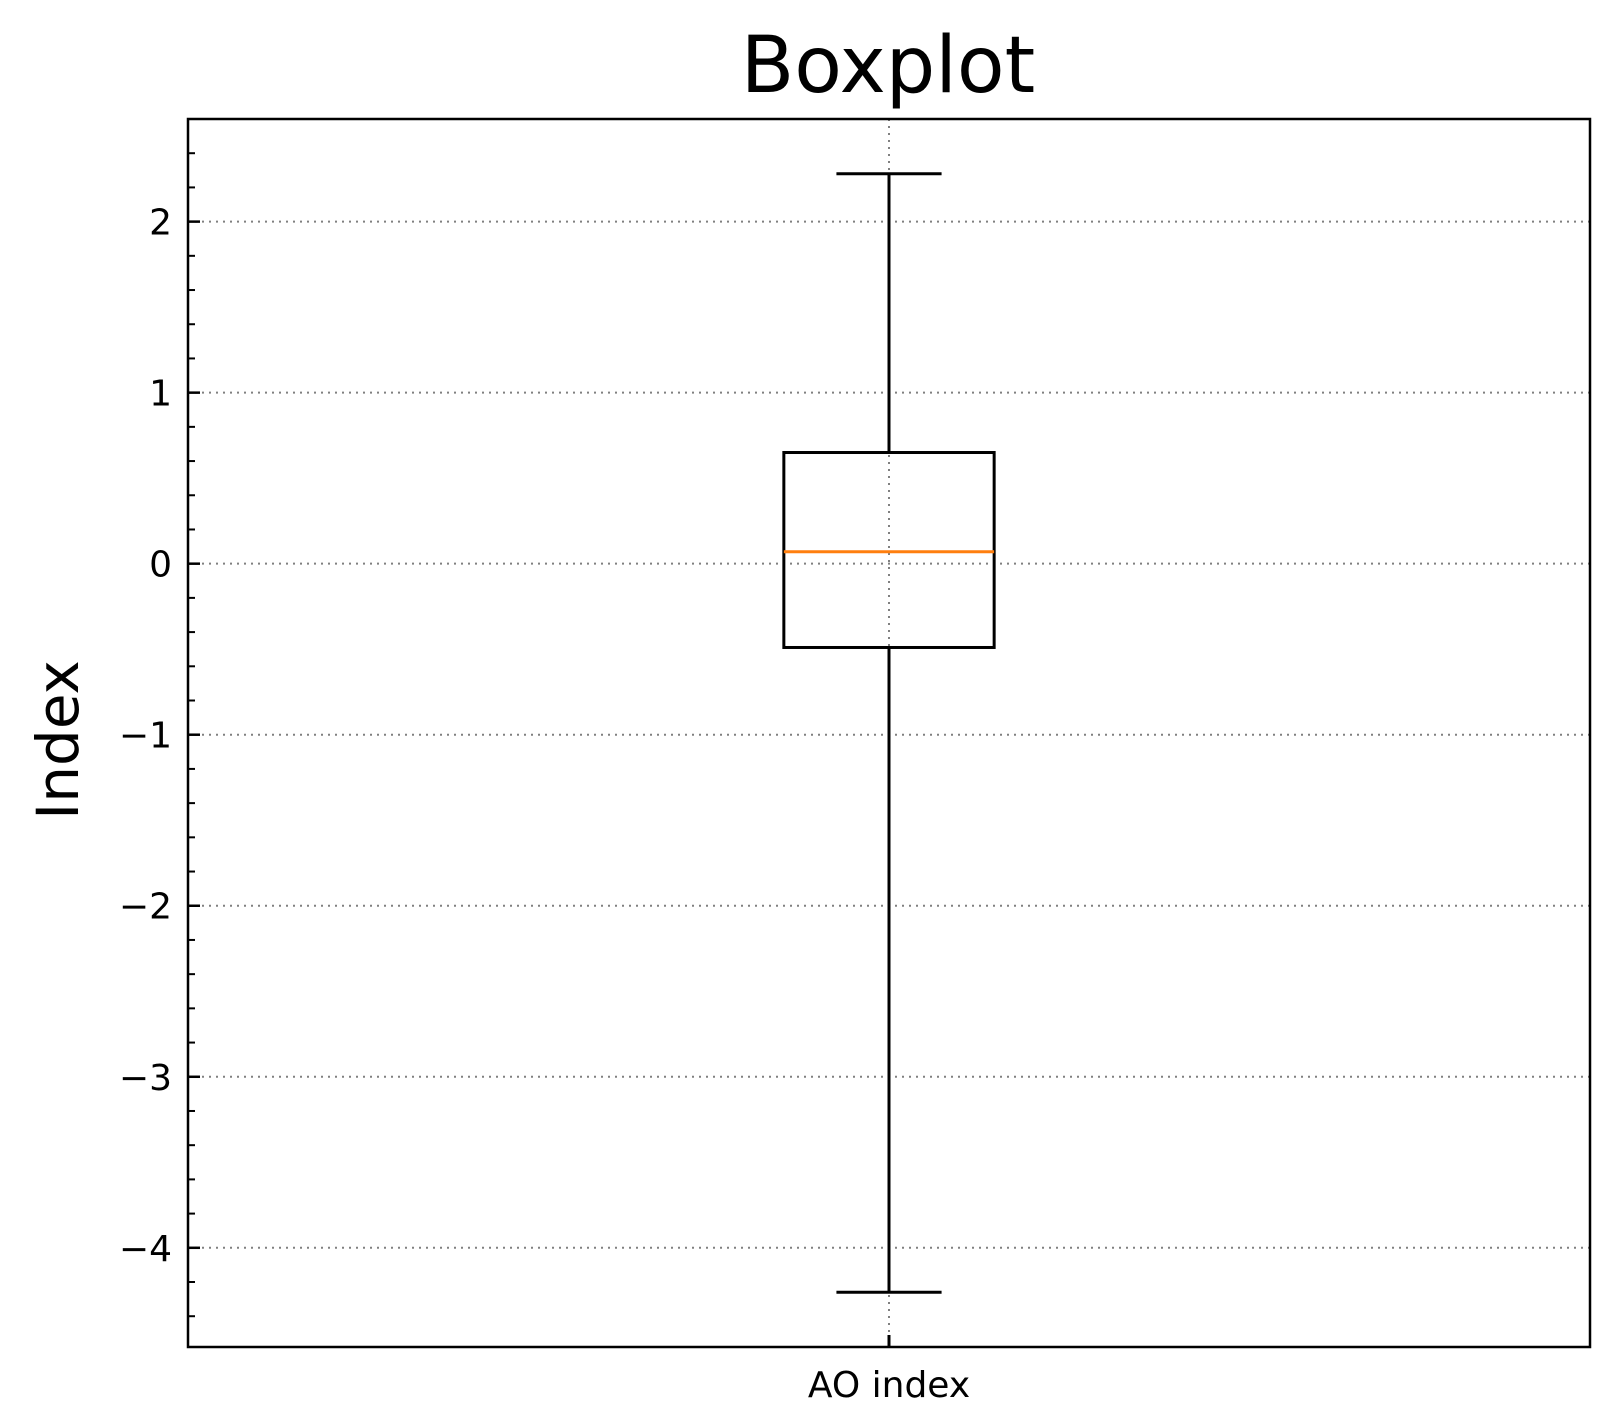 This screenshot has height=1427, width=1611. I want to click on y-tick-label: −3, so click(145, 1078).